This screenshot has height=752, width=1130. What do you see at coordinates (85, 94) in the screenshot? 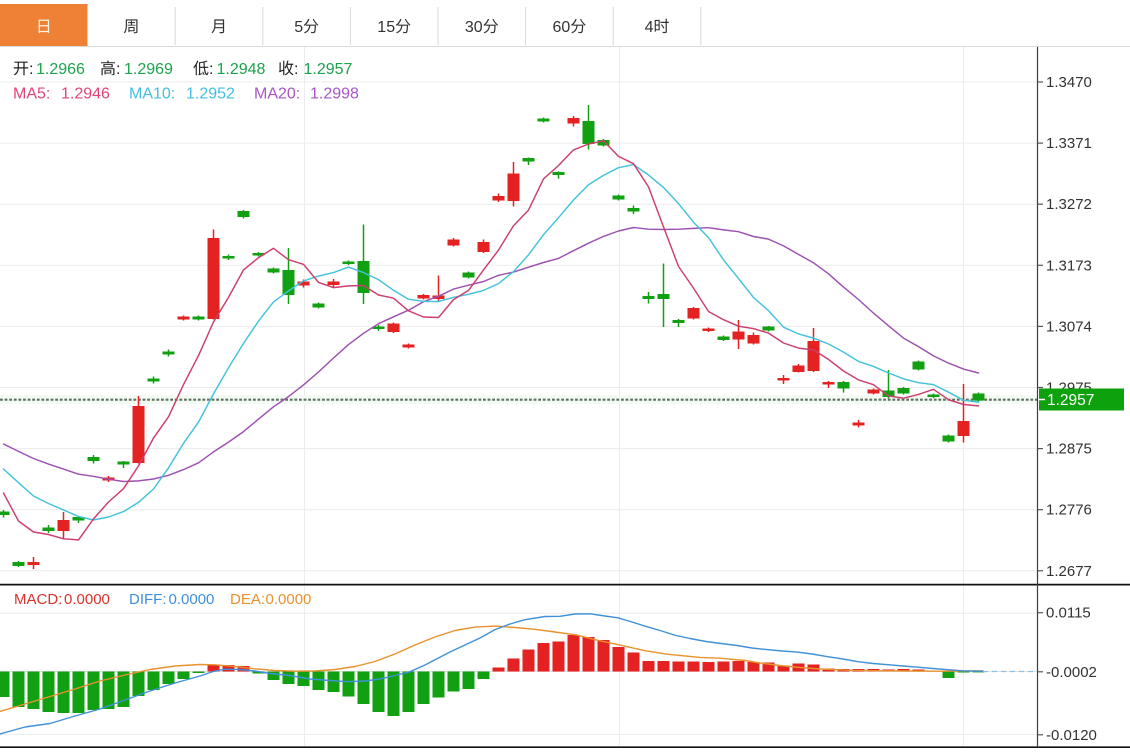
I see `svg-text: 1.2946` at bounding box center [85, 94].